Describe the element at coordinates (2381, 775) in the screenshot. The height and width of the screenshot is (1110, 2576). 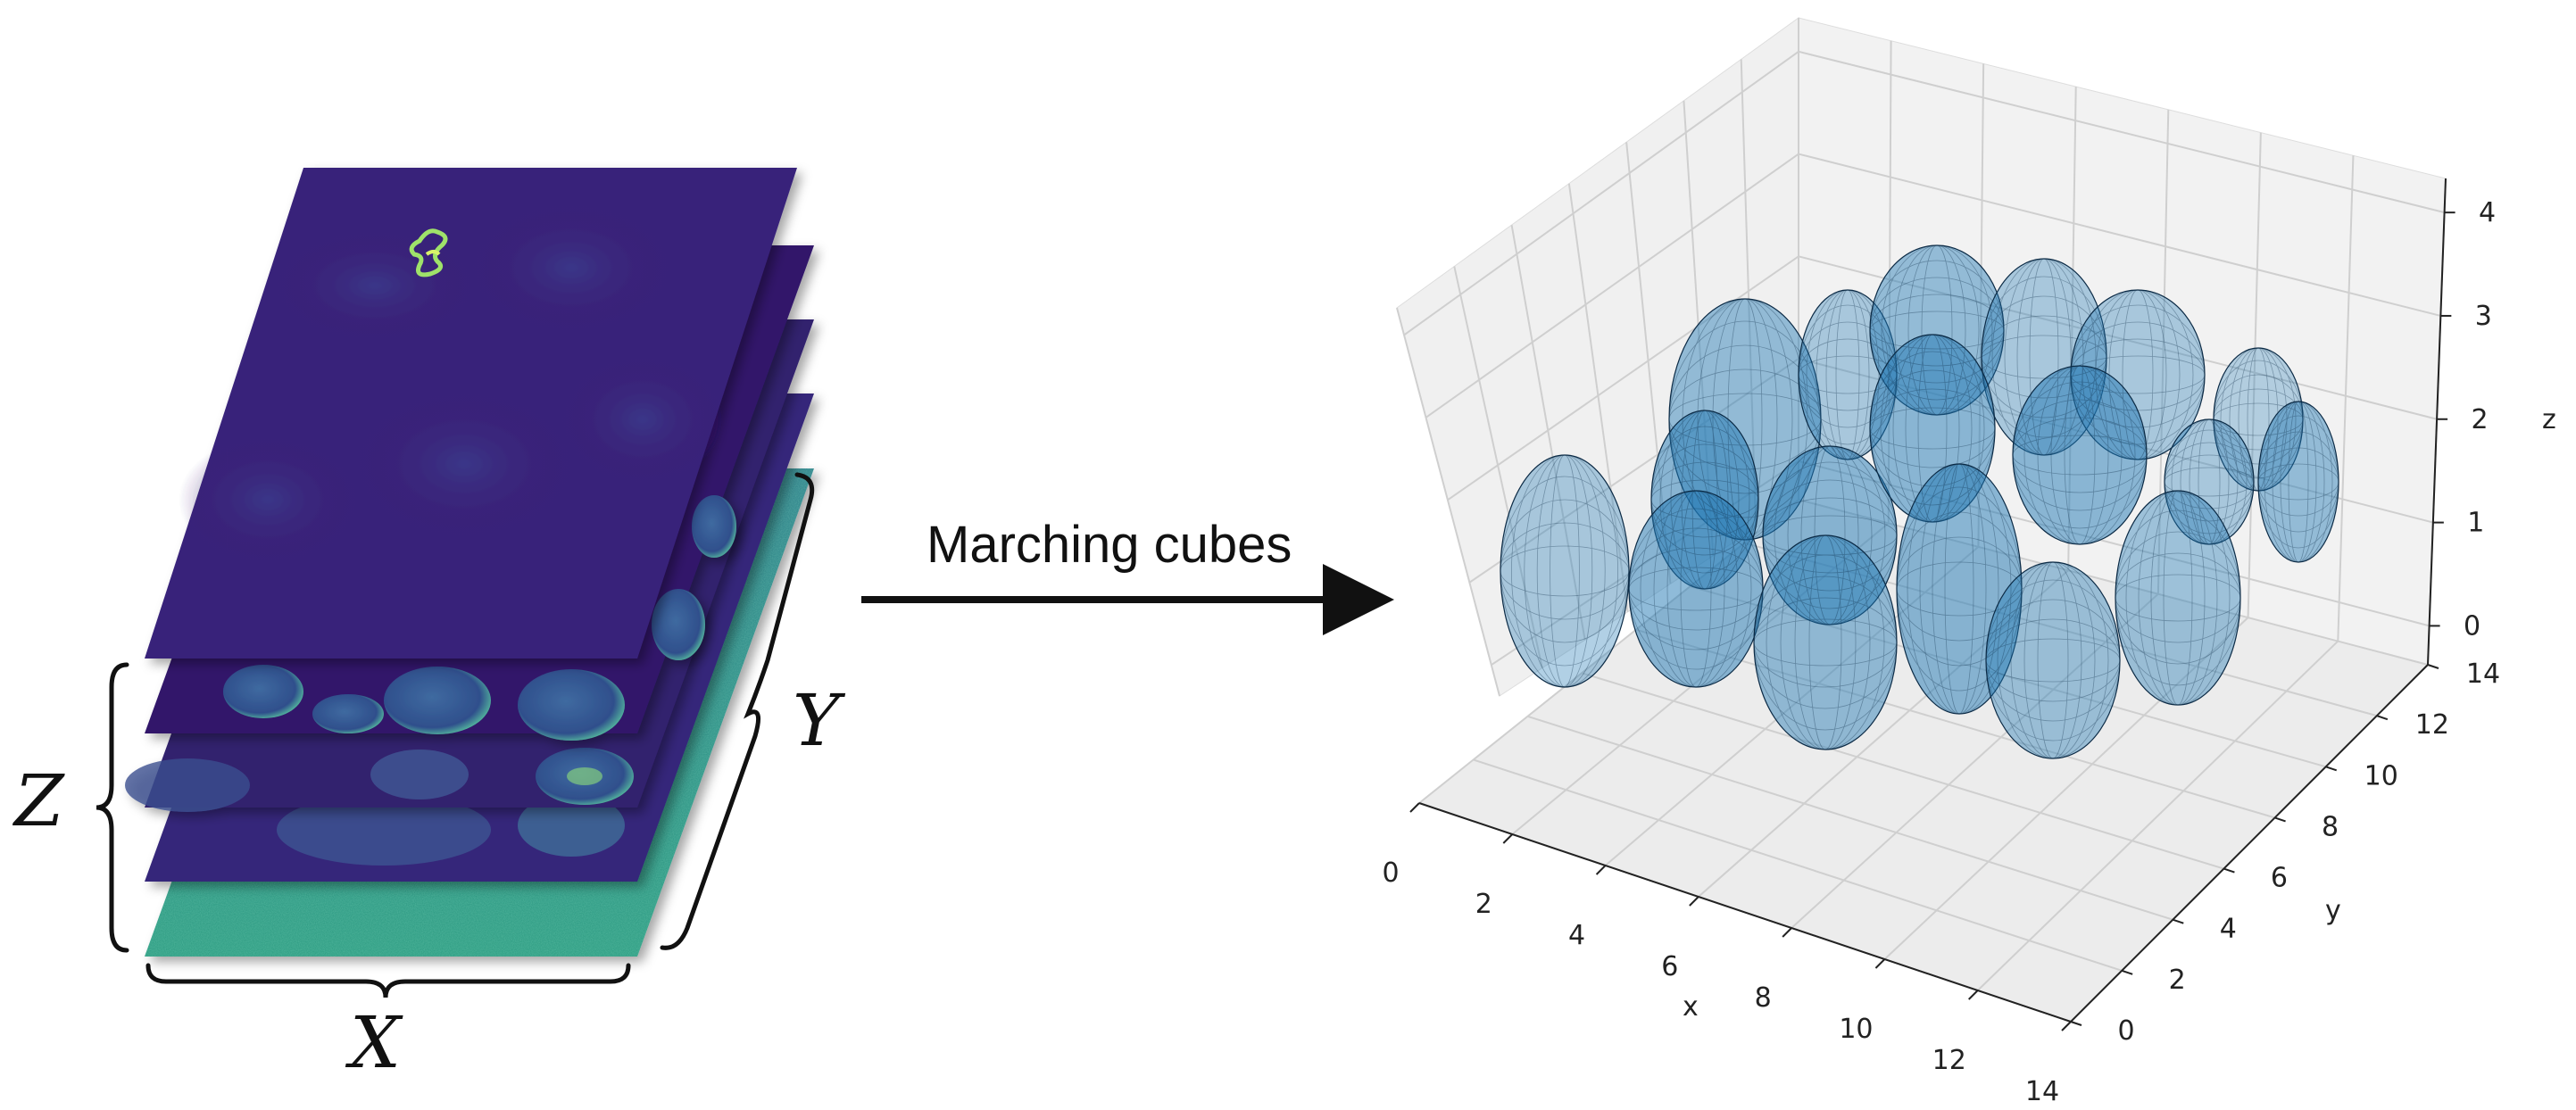
I see `y-tick-label: 10` at that location.